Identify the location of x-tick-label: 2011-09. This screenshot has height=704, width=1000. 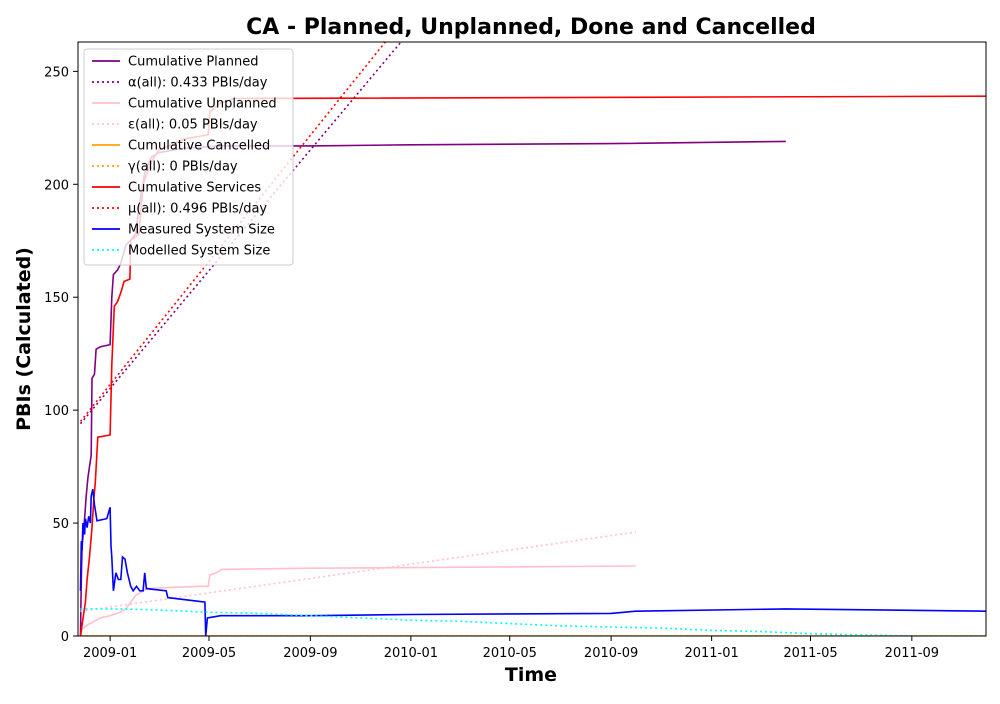
(912, 653).